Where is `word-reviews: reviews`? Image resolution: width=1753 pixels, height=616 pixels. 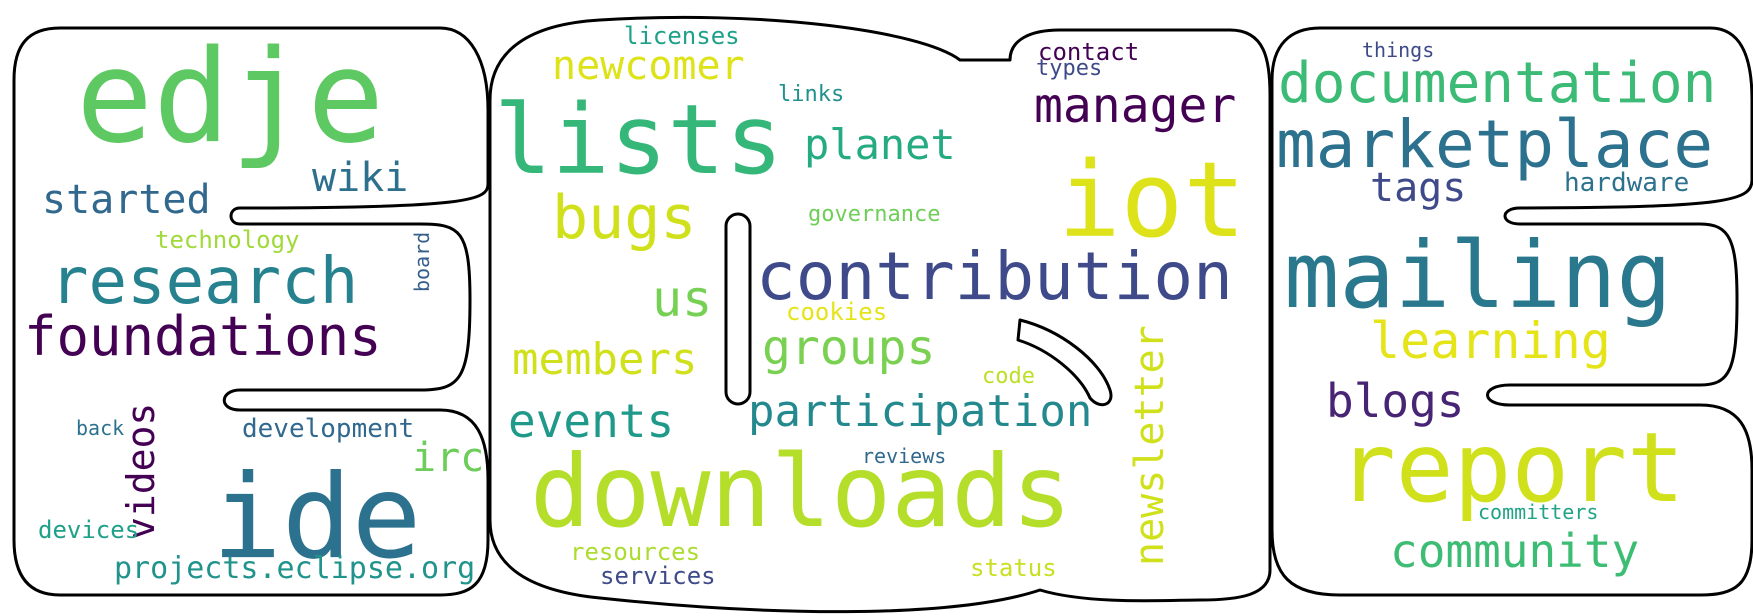 word-reviews: reviews is located at coordinates (904, 456).